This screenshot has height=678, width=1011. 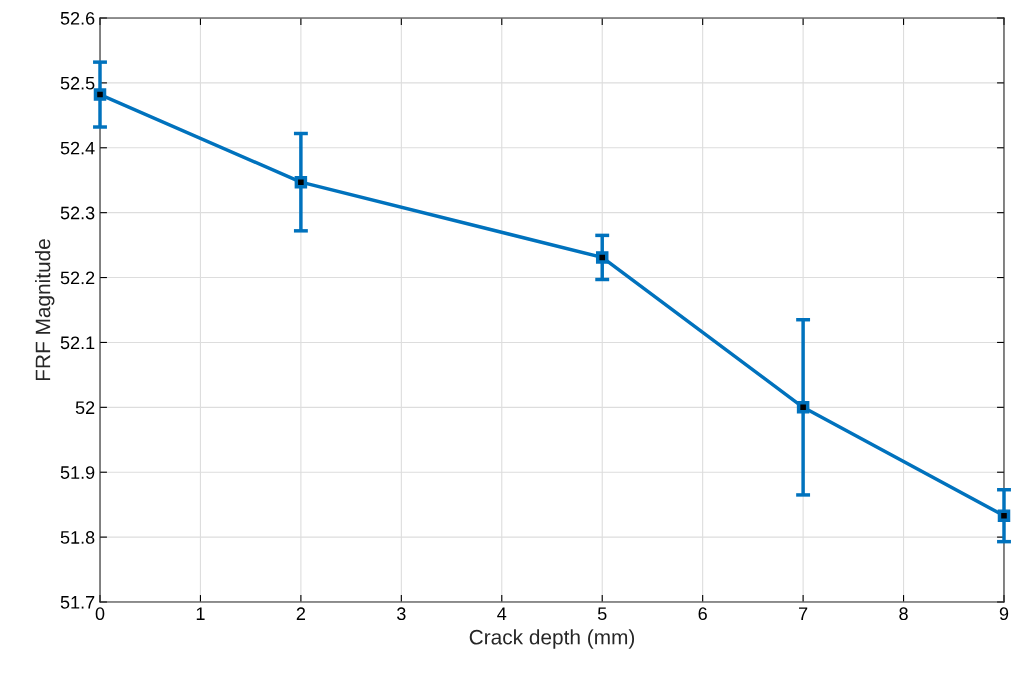 I want to click on x-tick-label: 9, so click(x=1004, y=614).